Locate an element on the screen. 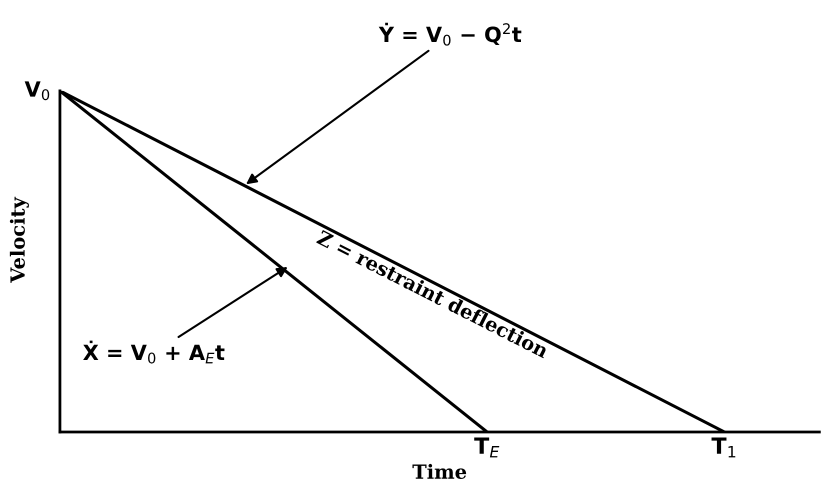  y-axis-title: Velocity is located at coordinates (19, 239).